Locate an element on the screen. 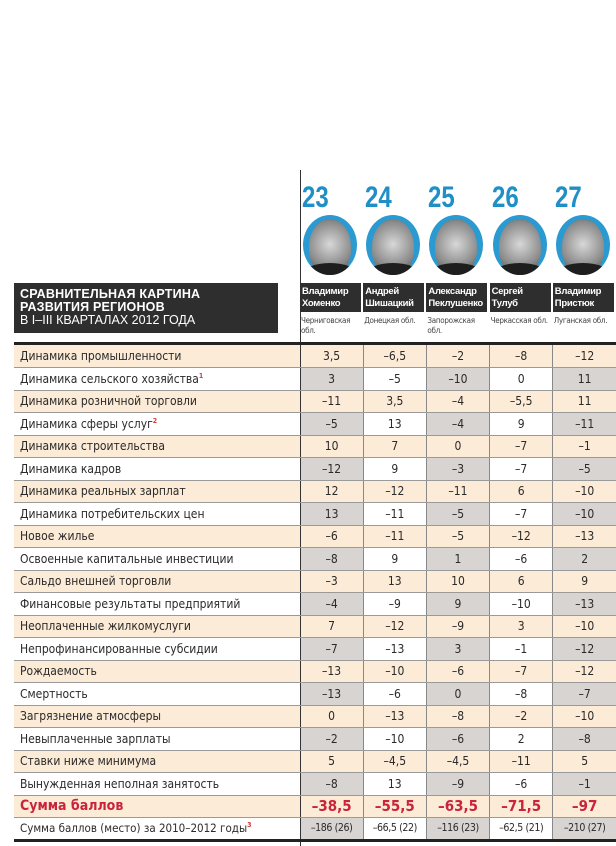 This screenshot has height=846, width=616. table-row: Сумма баллов –38,5 –55,5 –63,5 –71,5 –97 is located at coordinates (315, 806).